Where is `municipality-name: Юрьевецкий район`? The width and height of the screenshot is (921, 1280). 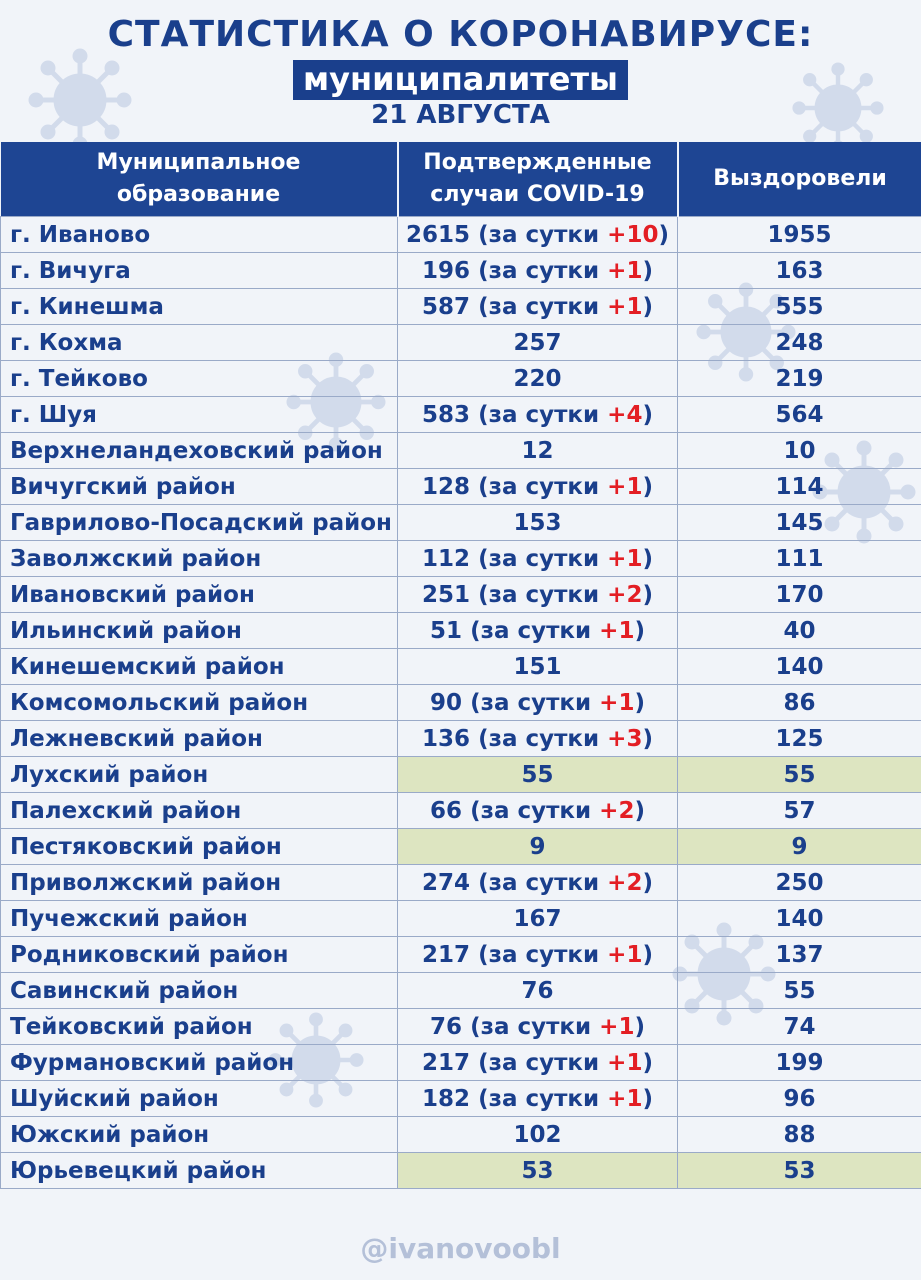 municipality-name: Юрьевецкий район is located at coordinates (199, 1170).